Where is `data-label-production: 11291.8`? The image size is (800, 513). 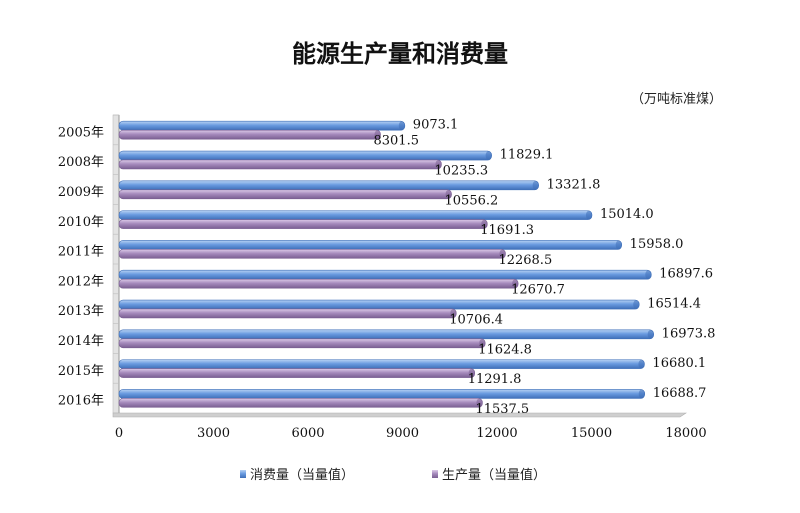
data-label-production: 11291.8 is located at coordinates (495, 379).